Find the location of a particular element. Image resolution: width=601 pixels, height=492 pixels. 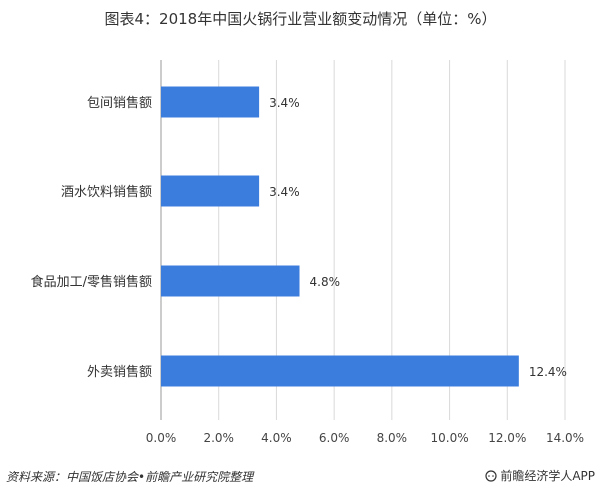

category-label: 食品加工/零售销售额 is located at coordinates (91, 282).